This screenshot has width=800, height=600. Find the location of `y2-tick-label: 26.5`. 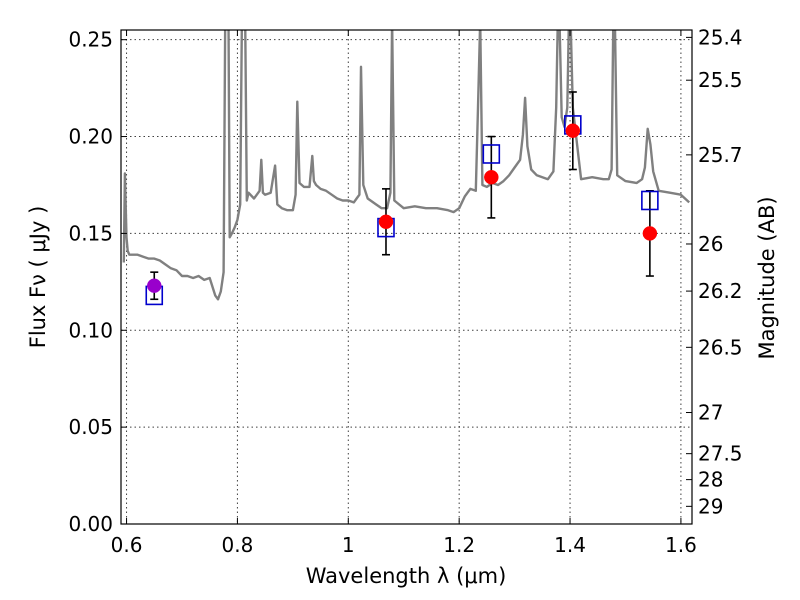

y2-tick-label: 26.5 is located at coordinates (720, 347).